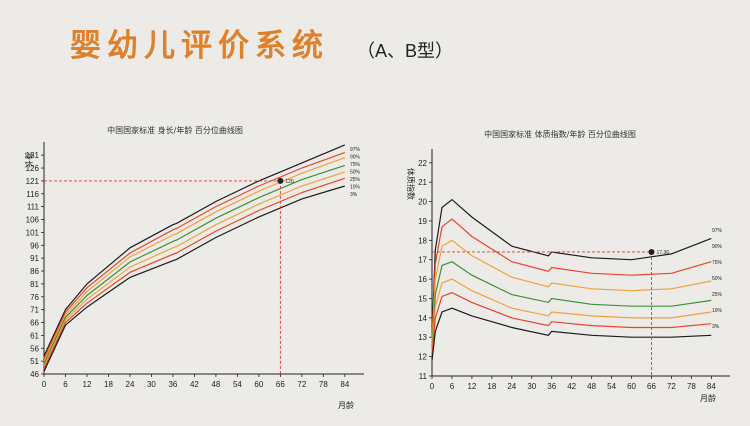  I want to click on chart1-y-label: 身长, so click(29, 160).